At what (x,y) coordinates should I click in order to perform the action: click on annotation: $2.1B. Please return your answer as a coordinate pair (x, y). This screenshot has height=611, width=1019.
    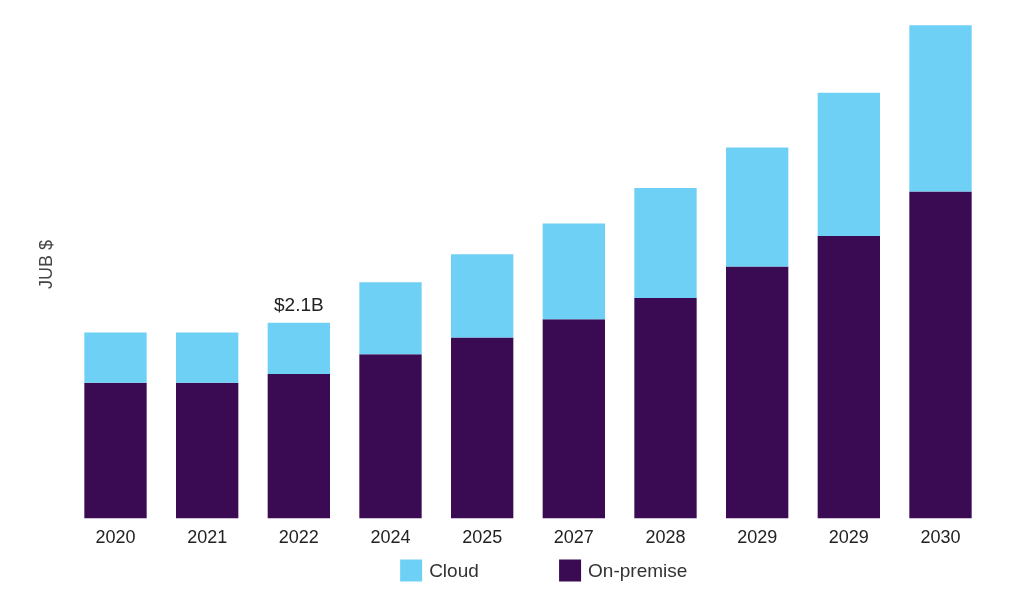
    Looking at the image, I should click on (299, 304).